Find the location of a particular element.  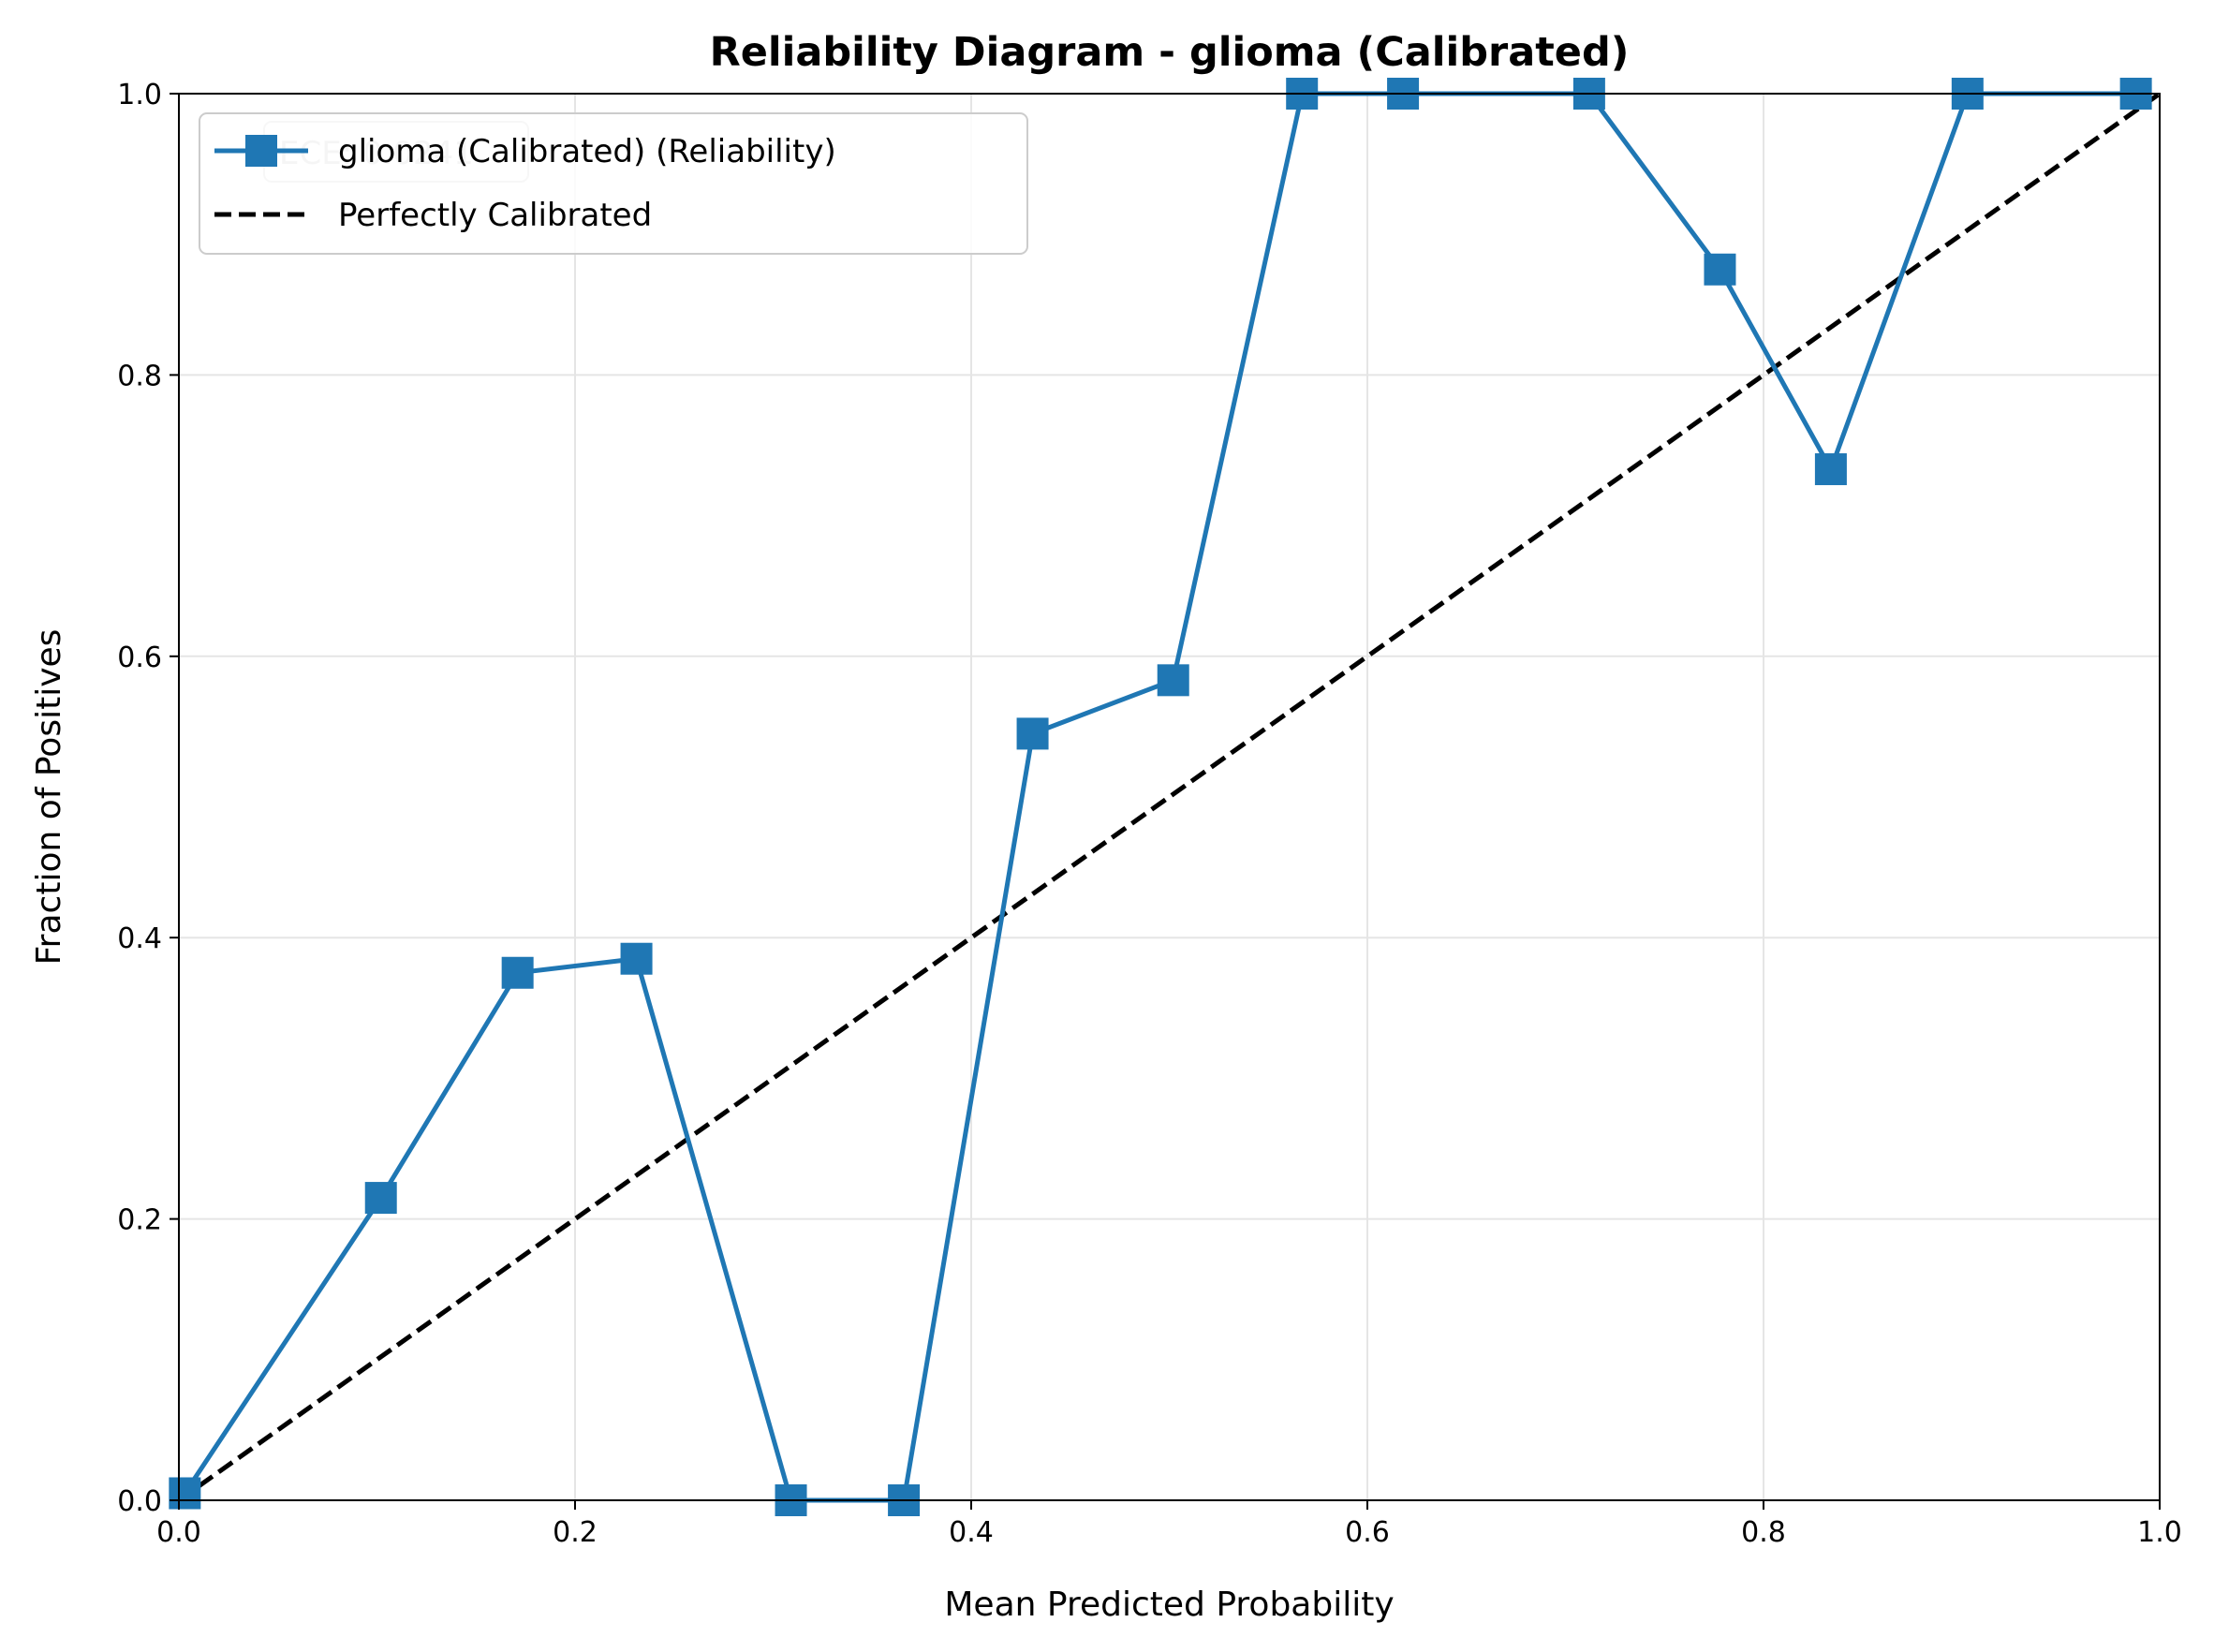

y-tick-label: 0.2 is located at coordinates (139, 1220).